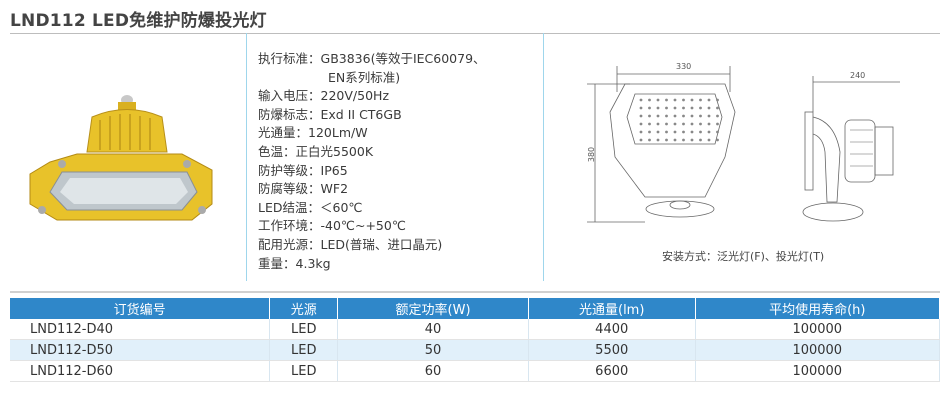 The height and width of the screenshot is (408, 950). I want to click on spec-row: 光通量： 120Lm/W, so click(372, 133).